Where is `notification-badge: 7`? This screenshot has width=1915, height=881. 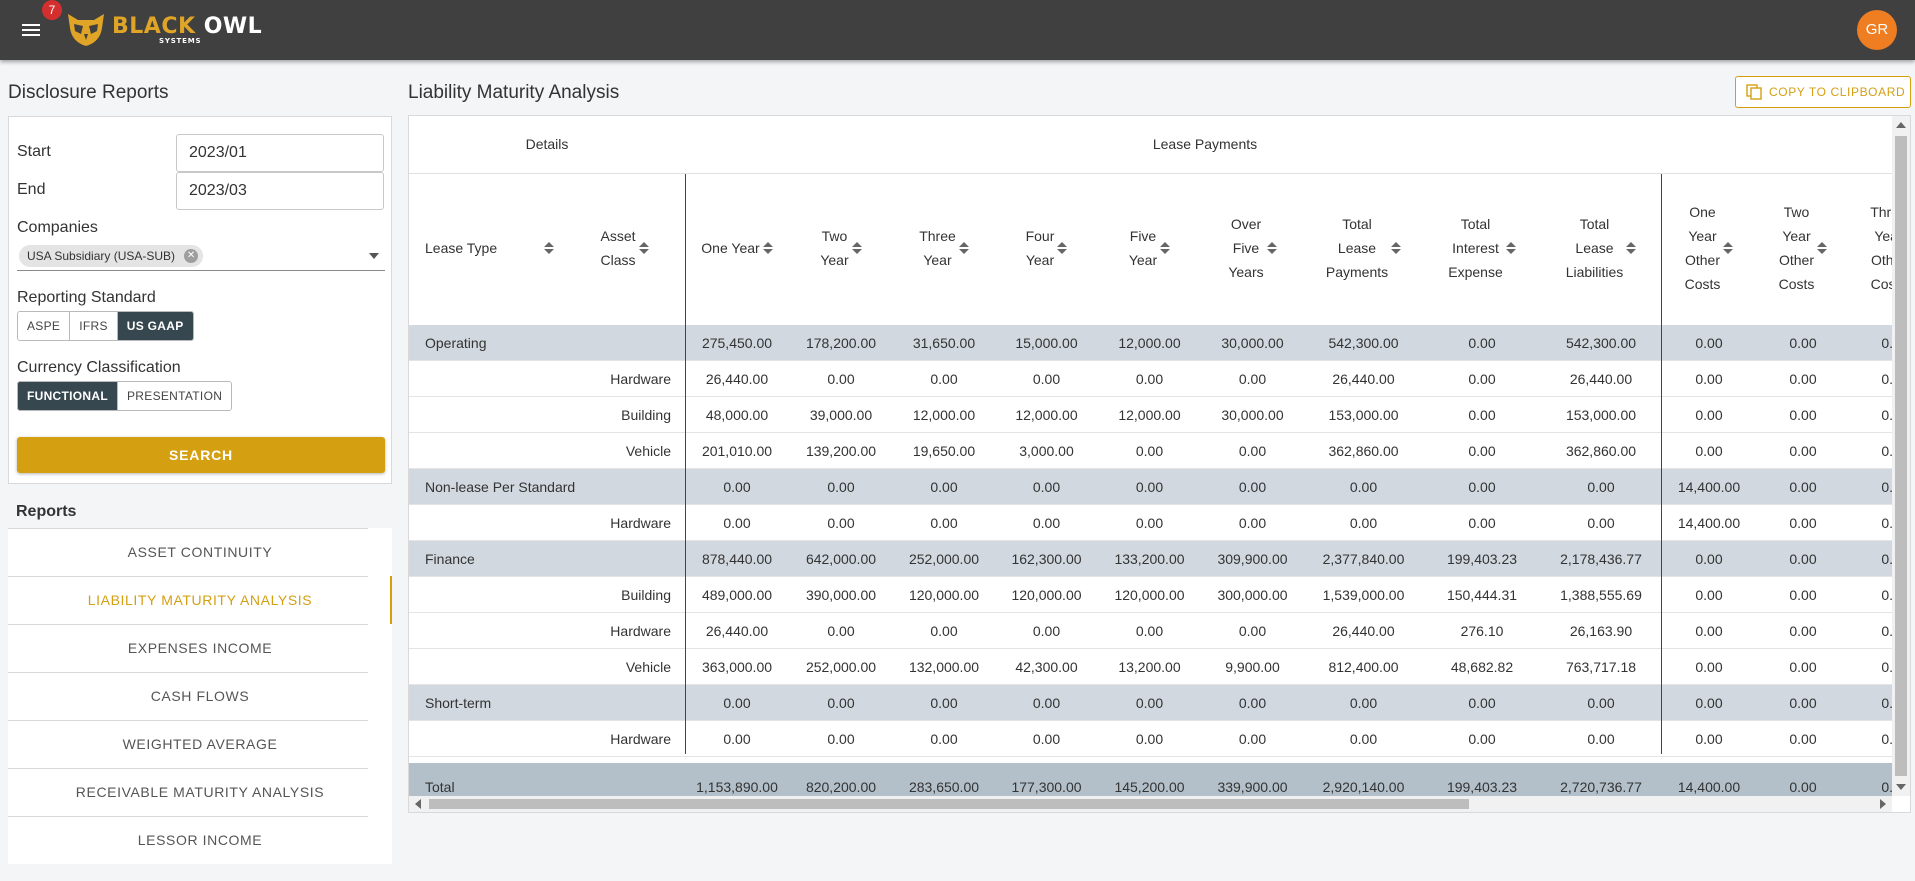
notification-badge: 7 is located at coordinates (52, 10).